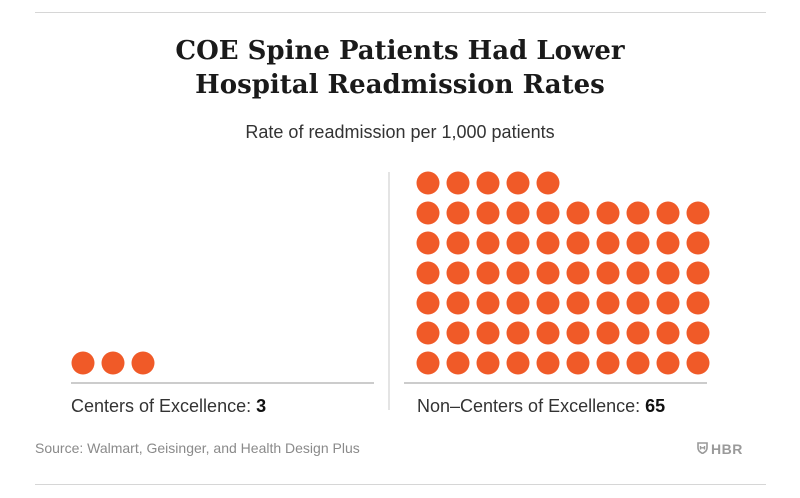  Describe the element at coordinates (400, 12) in the screenshot. I see `top-rule` at that location.